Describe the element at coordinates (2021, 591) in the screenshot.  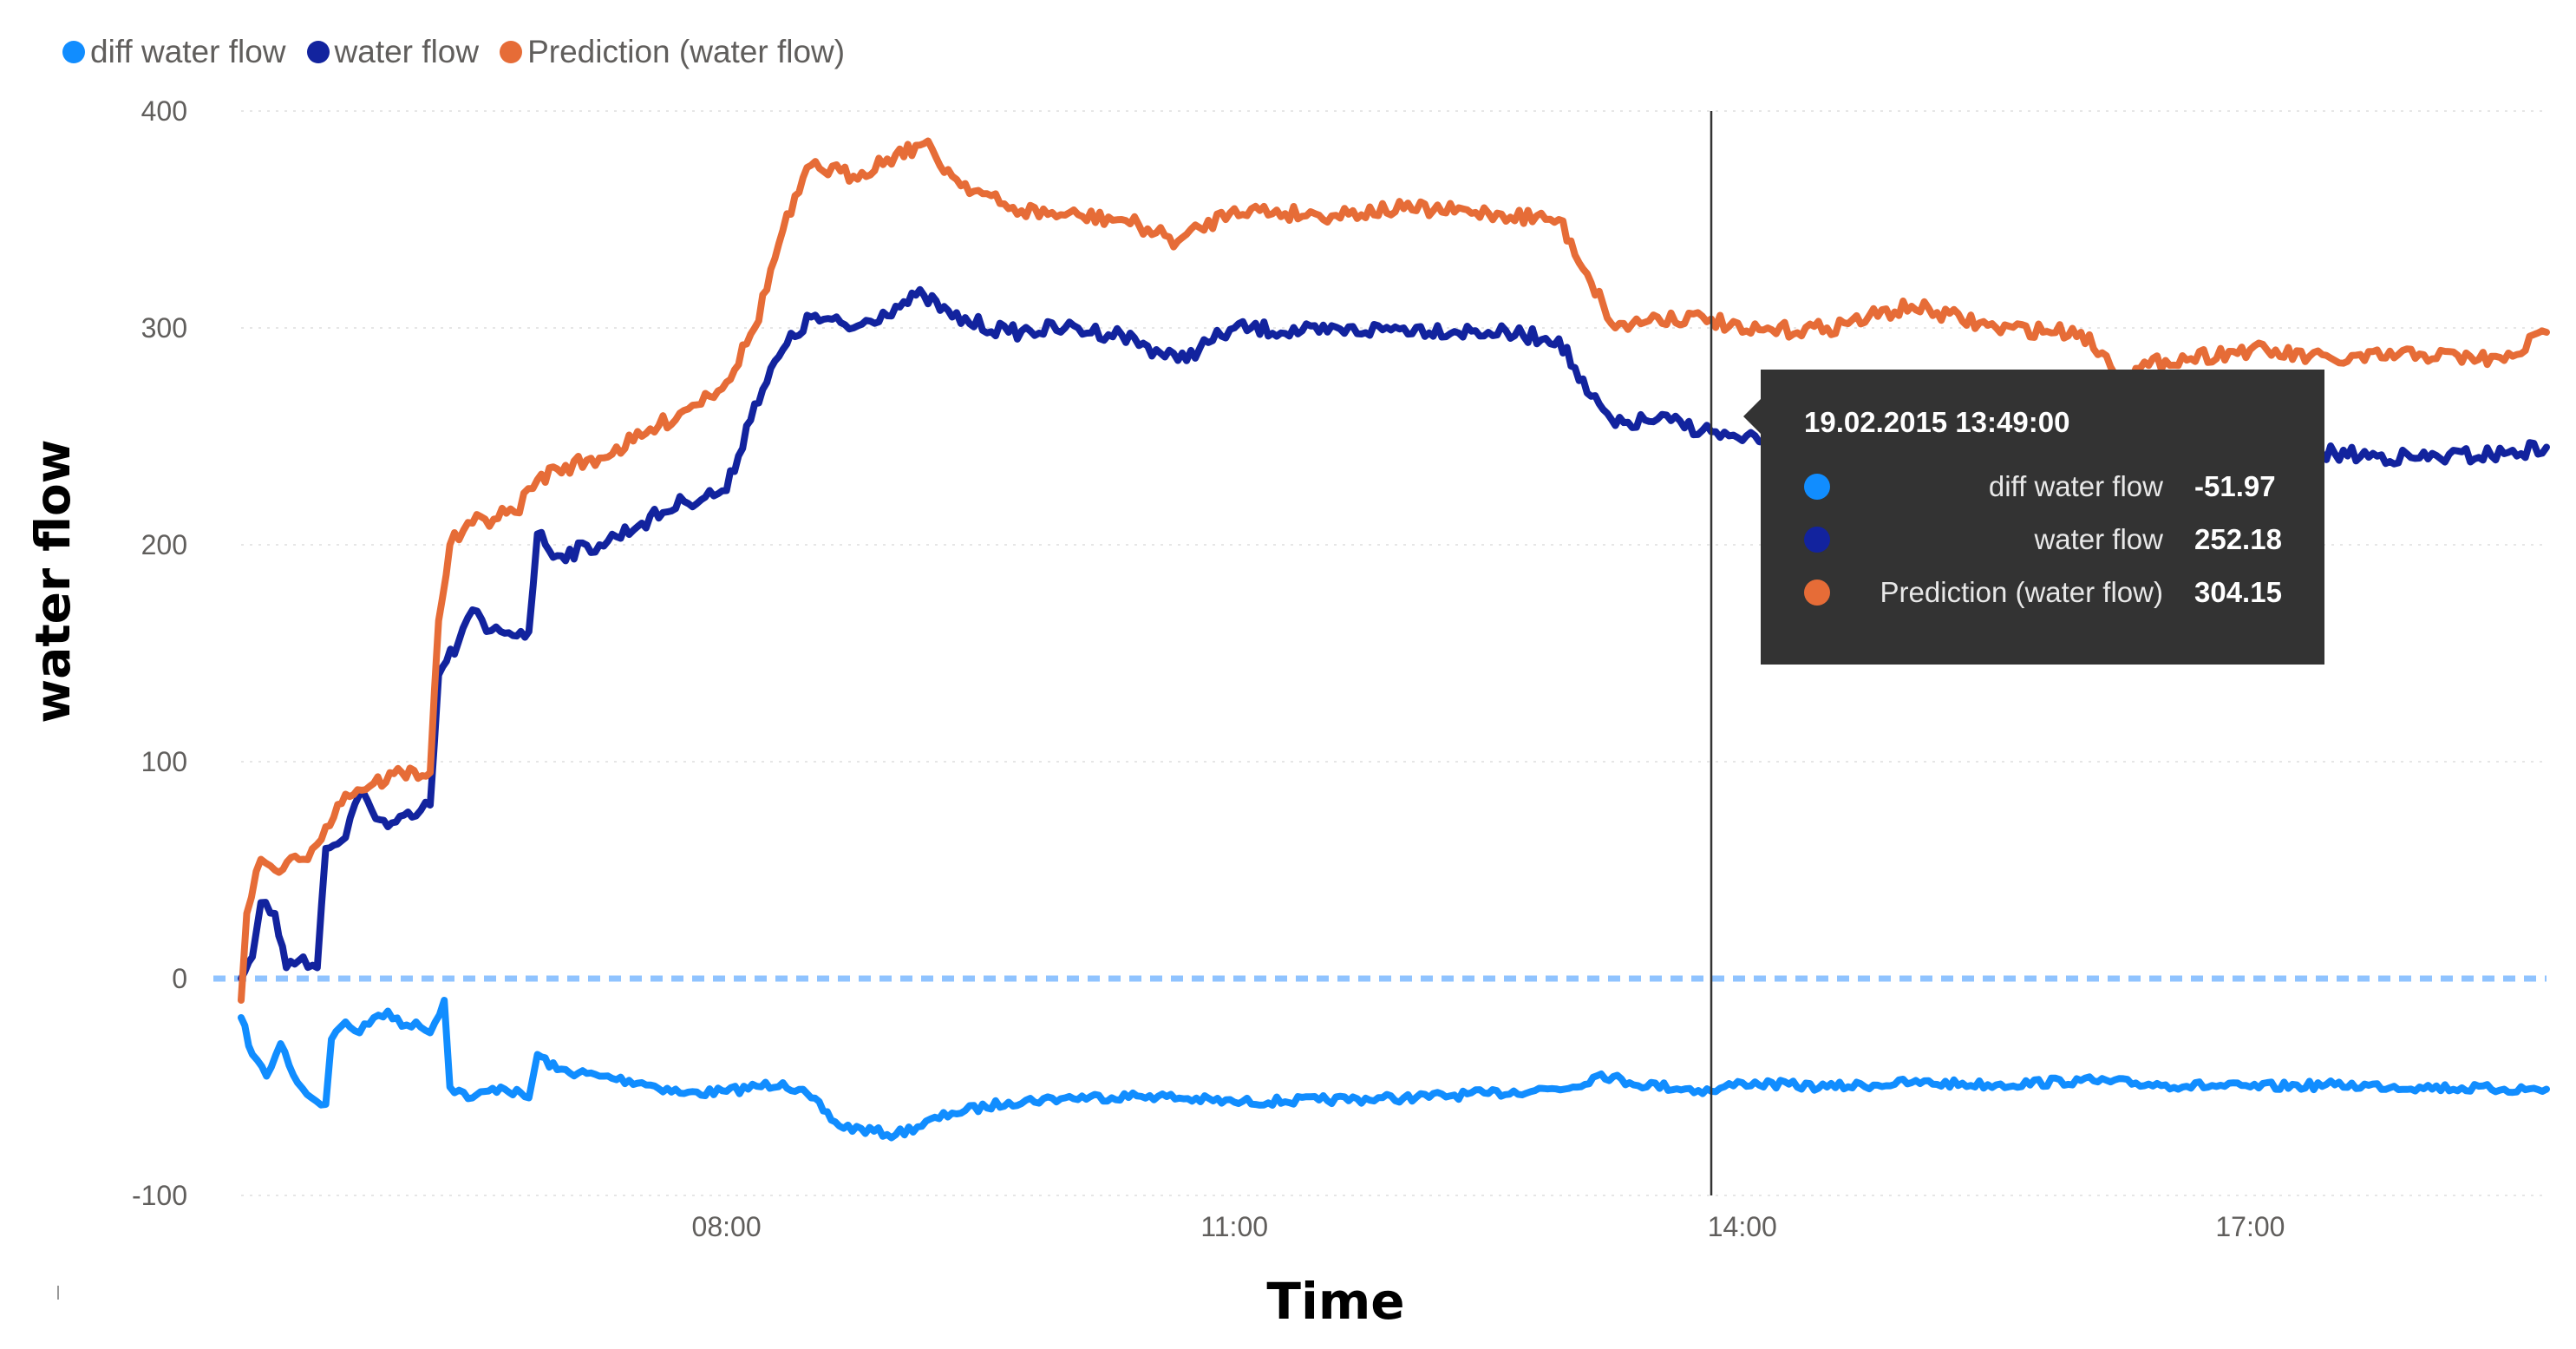
I see `tooltip-label: Prediction (water flow)` at that location.